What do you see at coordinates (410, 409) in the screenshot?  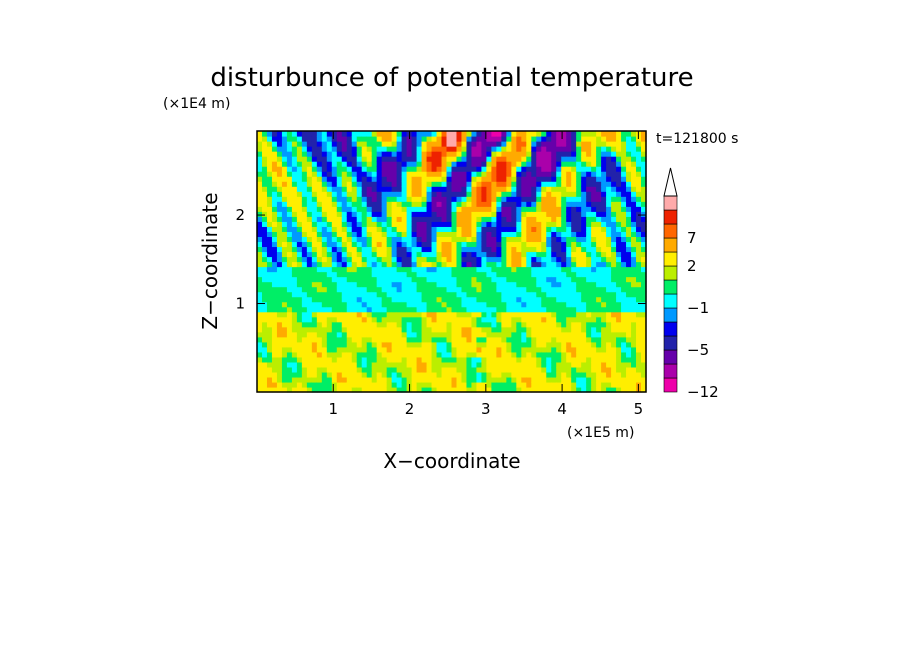 I see `x-tick-label: 2` at bounding box center [410, 409].